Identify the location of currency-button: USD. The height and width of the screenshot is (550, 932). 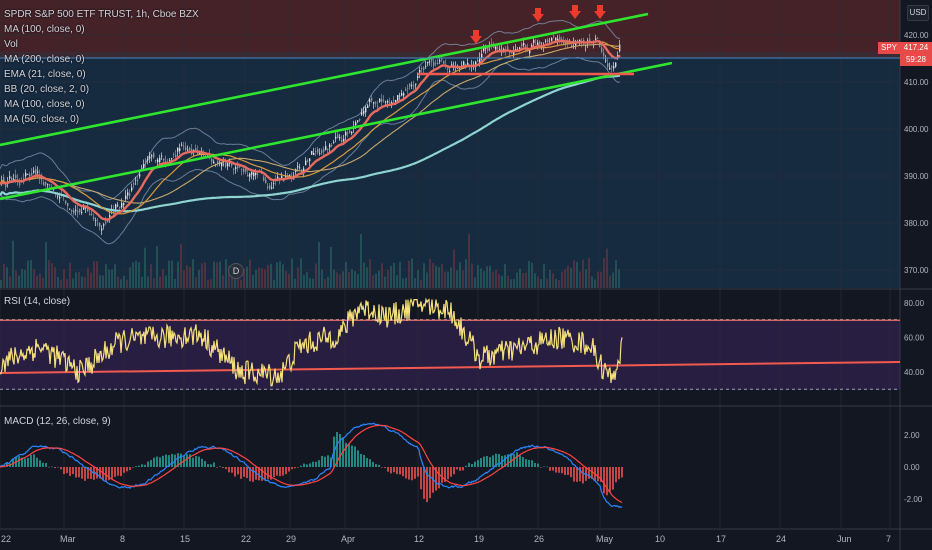
(918, 13).